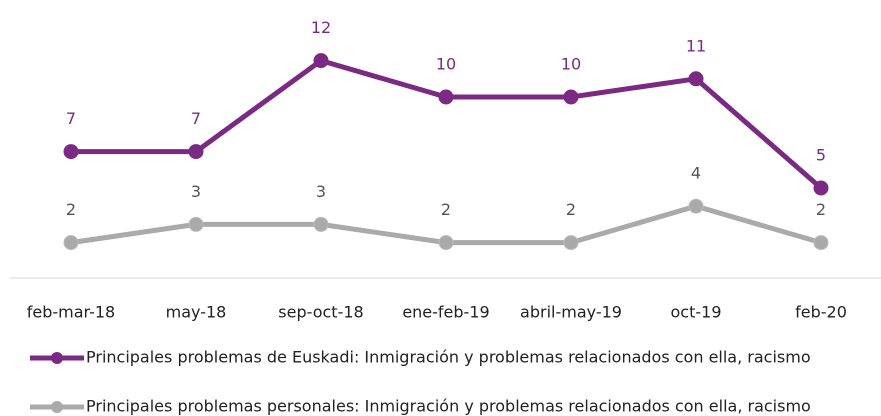 The height and width of the screenshot is (416, 881). I want to click on data-label: 5, so click(821, 155).